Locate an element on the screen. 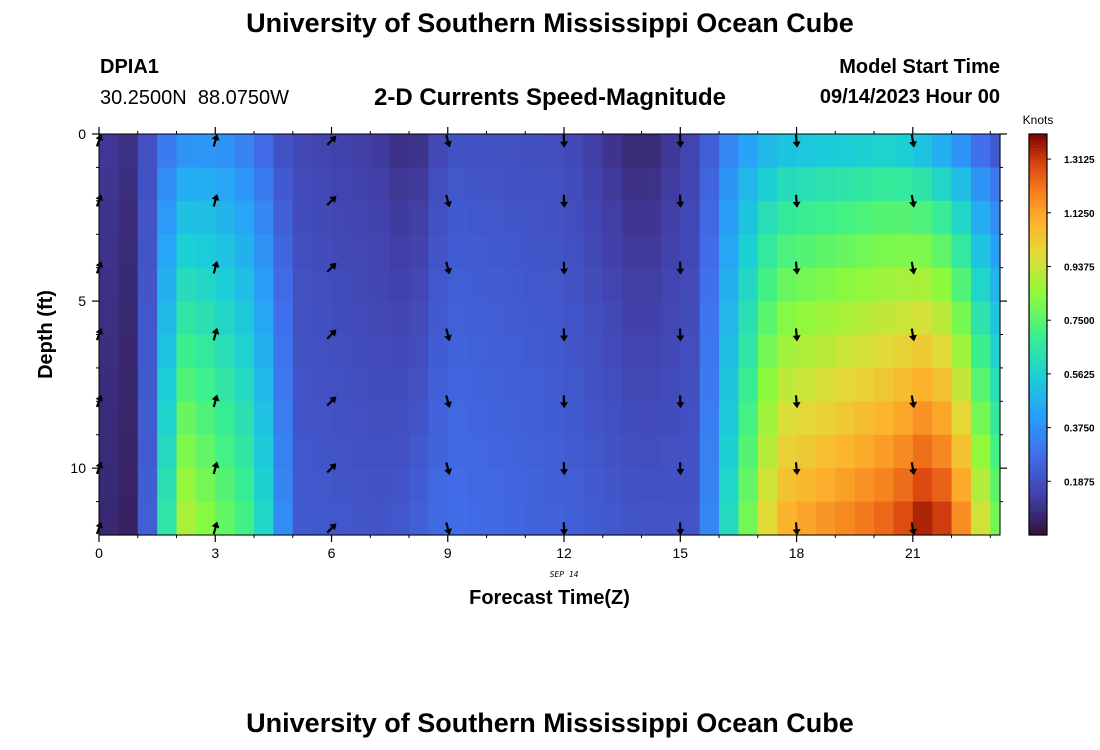 The width and height of the screenshot is (1100, 750). colorbar-tick-label: 0.7500 is located at coordinates (1079, 321).